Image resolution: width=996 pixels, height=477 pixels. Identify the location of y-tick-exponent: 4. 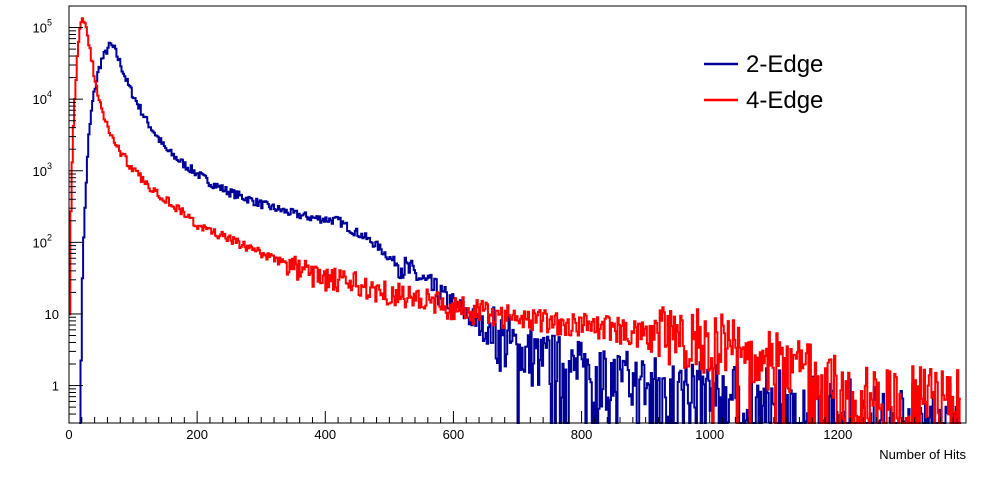
(49, 94).